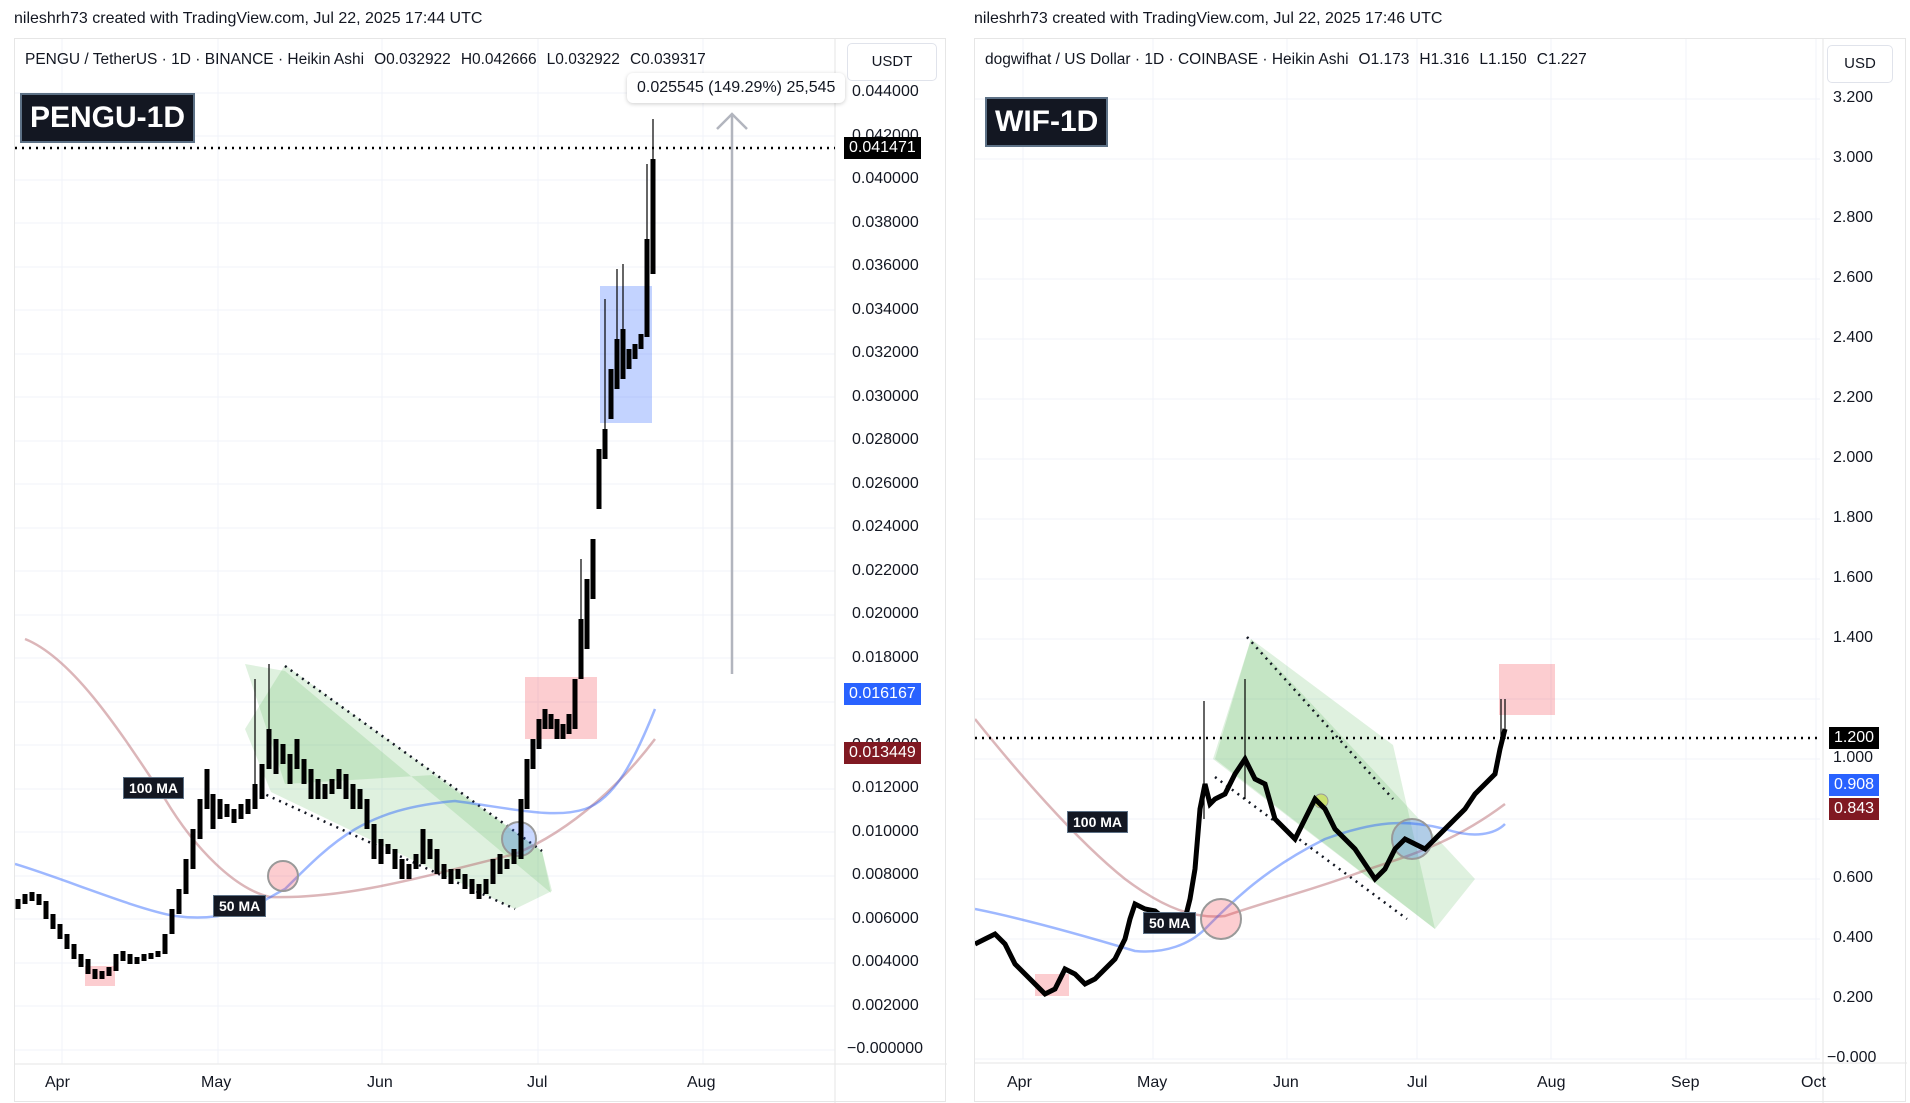  Describe the element at coordinates (1047, 122) in the screenshot. I see `right-title-badge: WIF-1D` at that location.